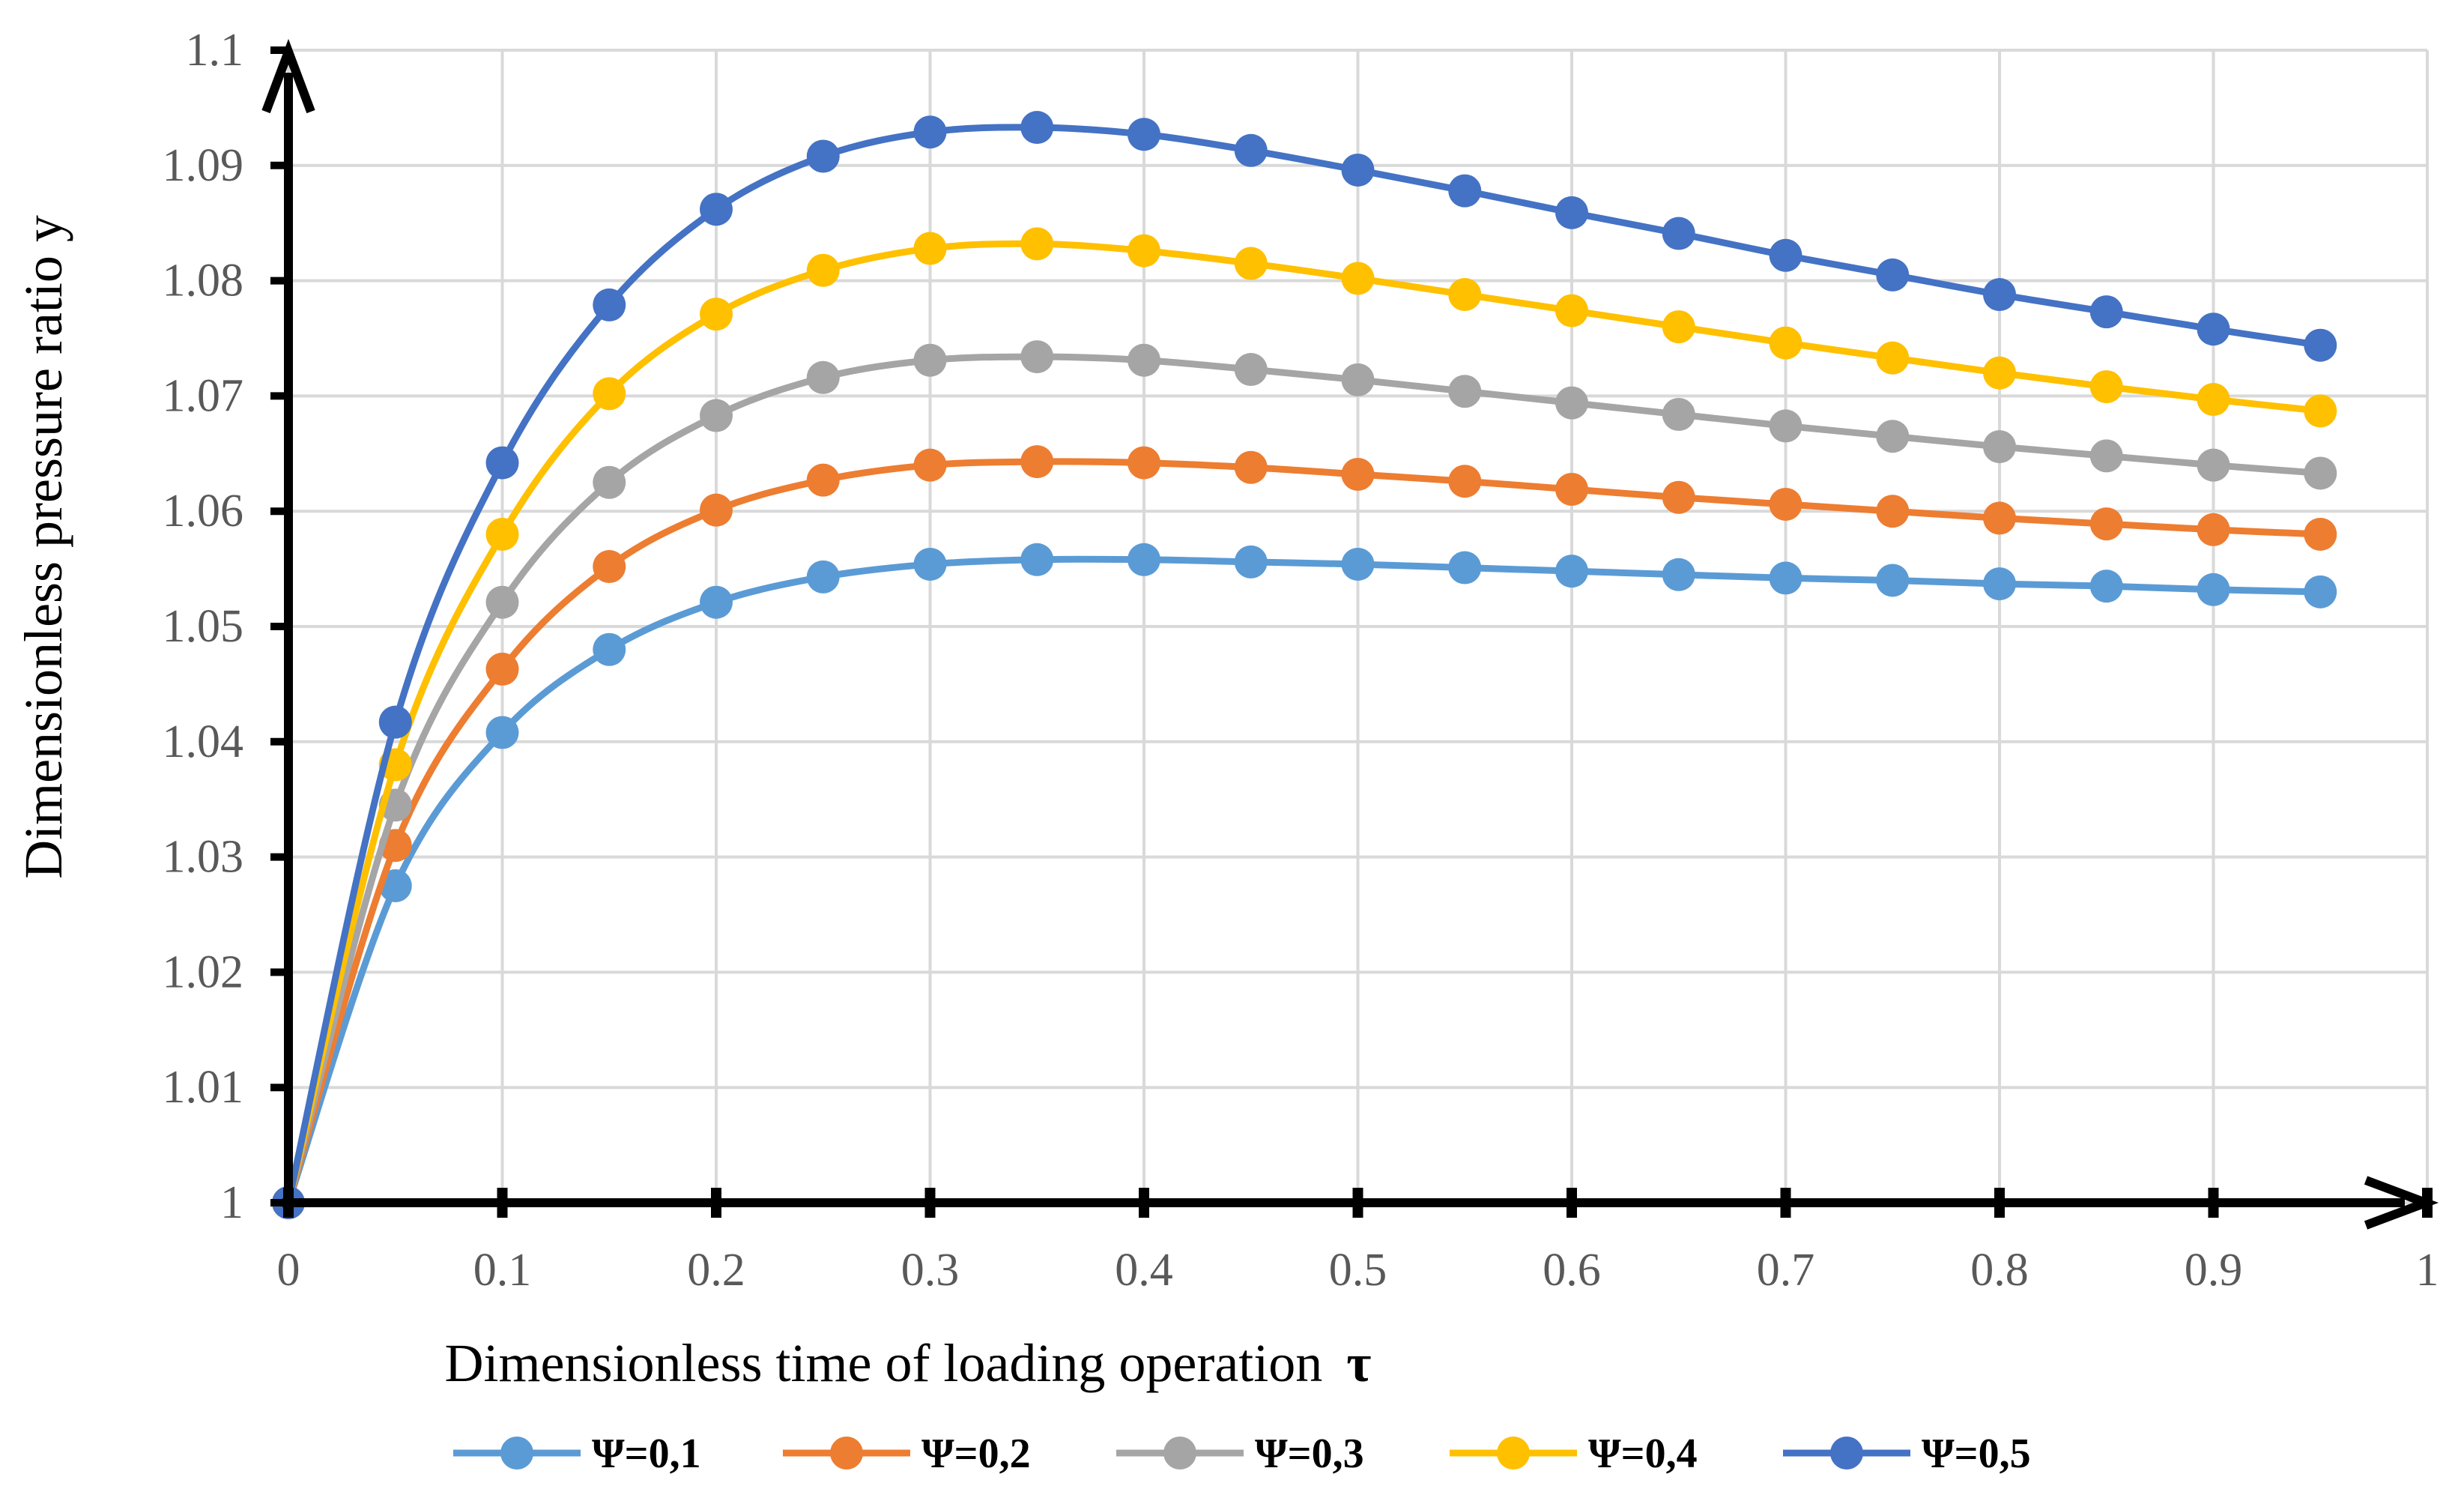 Image resolution: width=2464 pixels, height=1492 pixels. What do you see at coordinates (1309, 1454) in the screenshot?
I see `legend-label: Ψ=0,3` at bounding box center [1309, 1454].